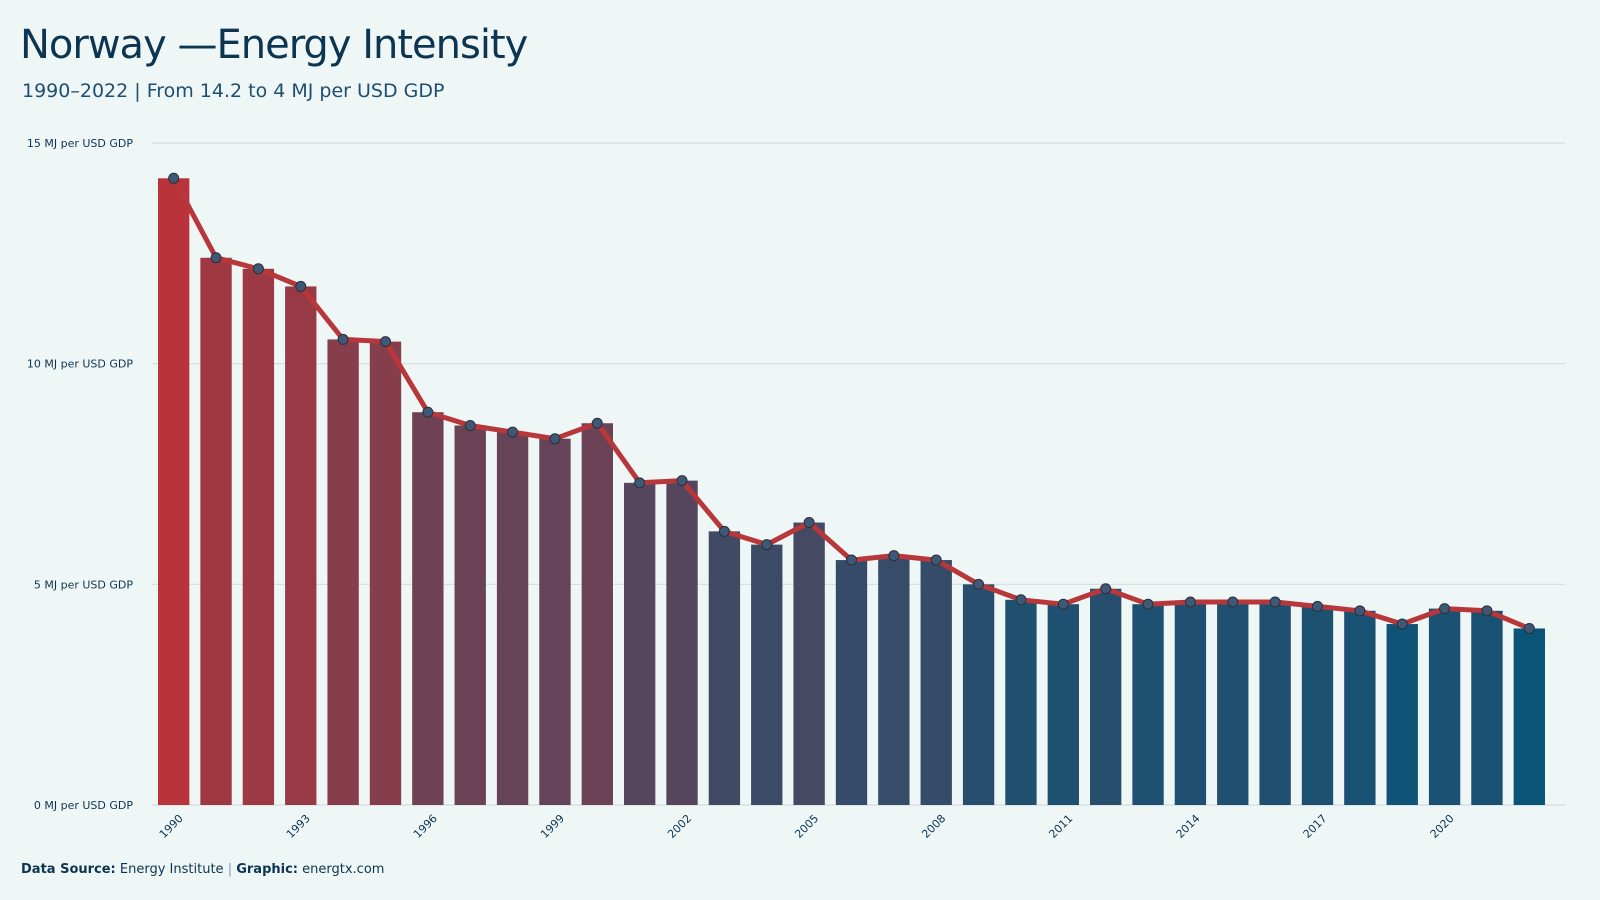  Describe the element at coordinates (682, 642) in the screenshot. I see `bar-2002` at that location.